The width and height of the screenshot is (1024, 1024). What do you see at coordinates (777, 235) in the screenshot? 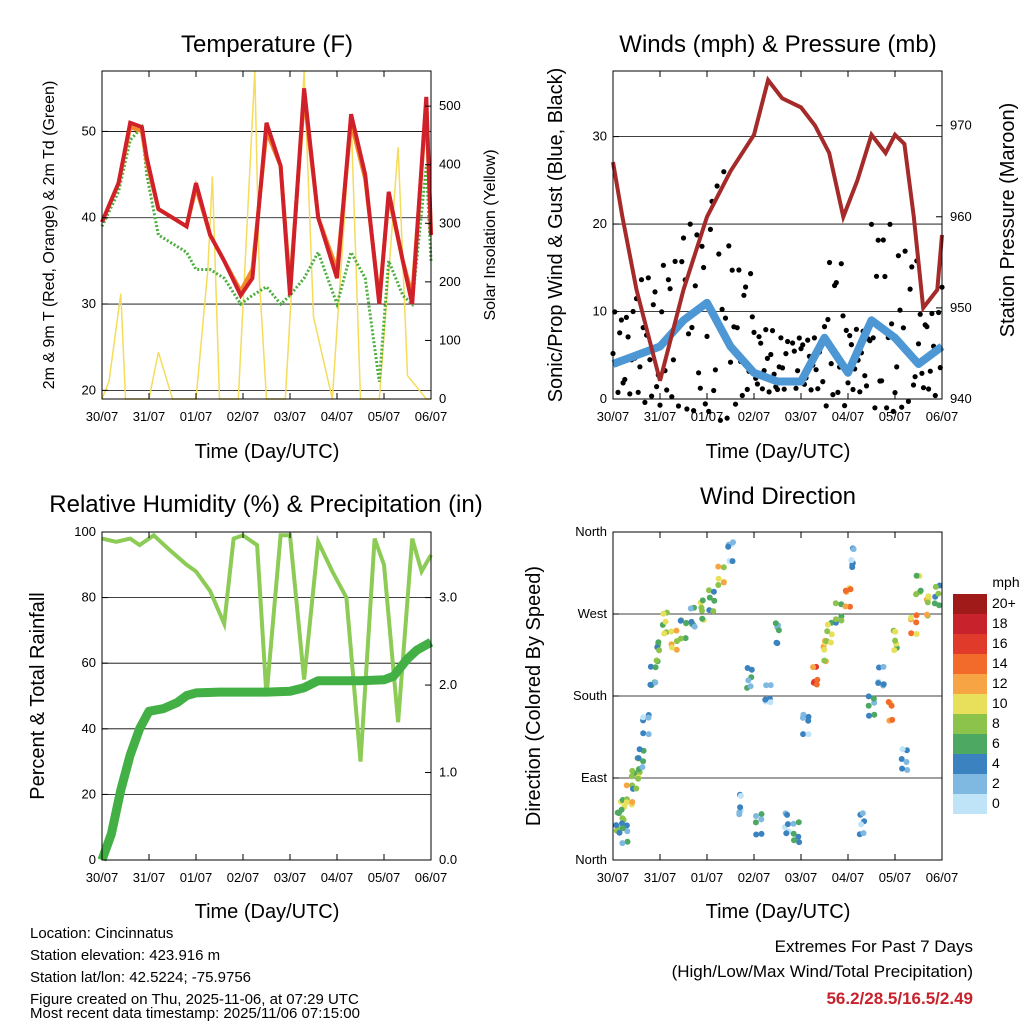
I see `winds-plot-frame` at bounding box center [777, 235].